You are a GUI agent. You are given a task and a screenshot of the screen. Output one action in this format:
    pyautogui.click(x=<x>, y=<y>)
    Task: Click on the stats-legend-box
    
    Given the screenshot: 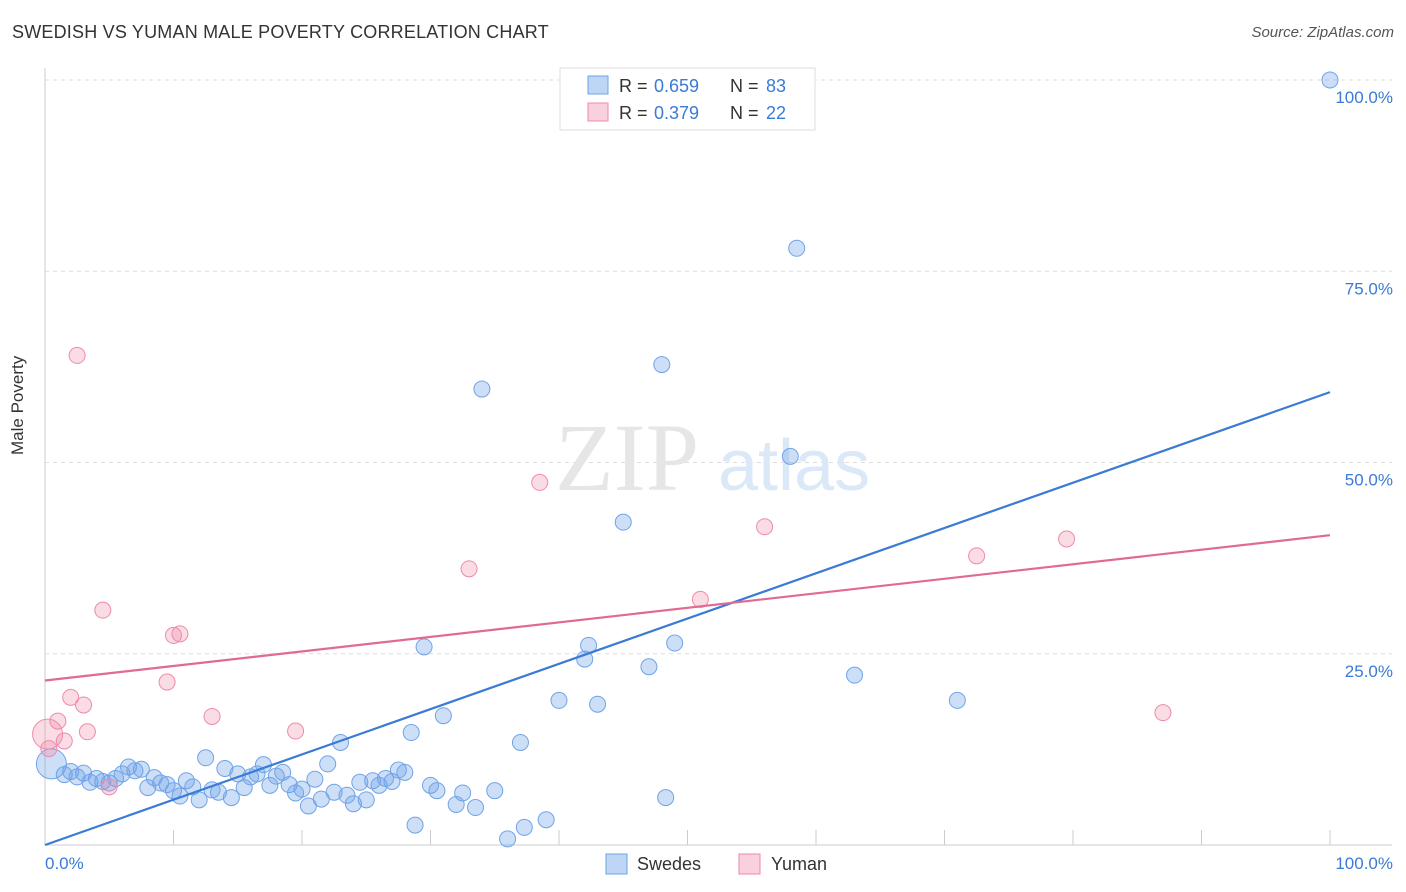 What is the action you would take?
    pyautogui.click(x=687, y=99)
    